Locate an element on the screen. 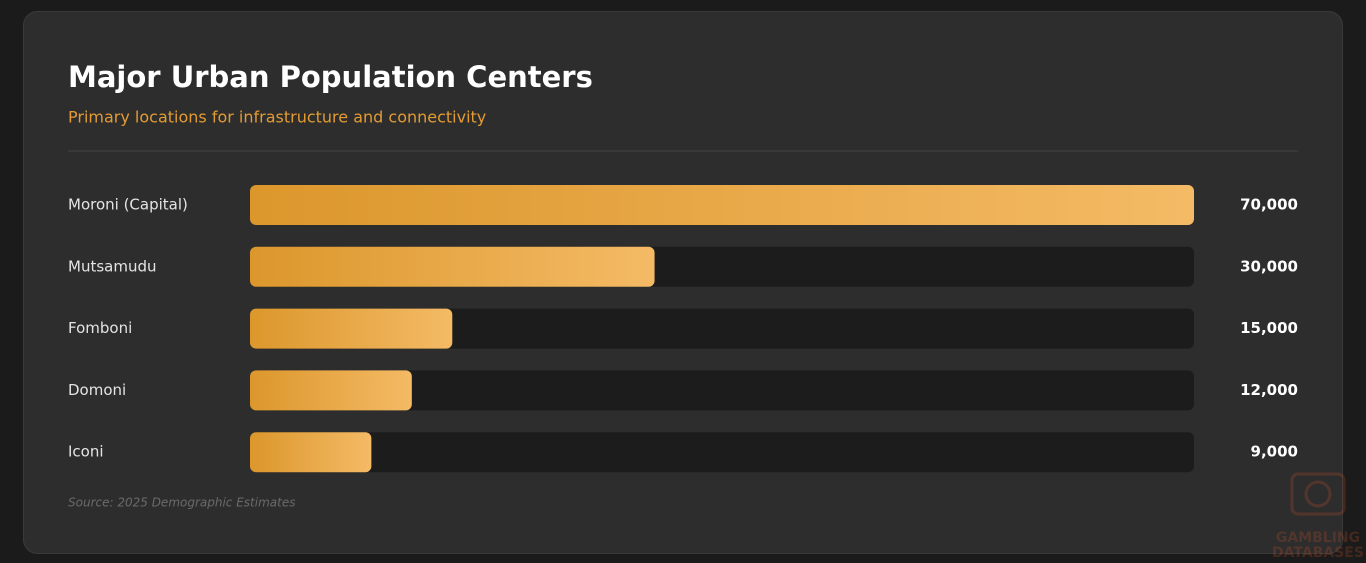 This screenshot has width=1366, height=563. watermark-text: GAMBLING is located at coordinates (1318, 538).